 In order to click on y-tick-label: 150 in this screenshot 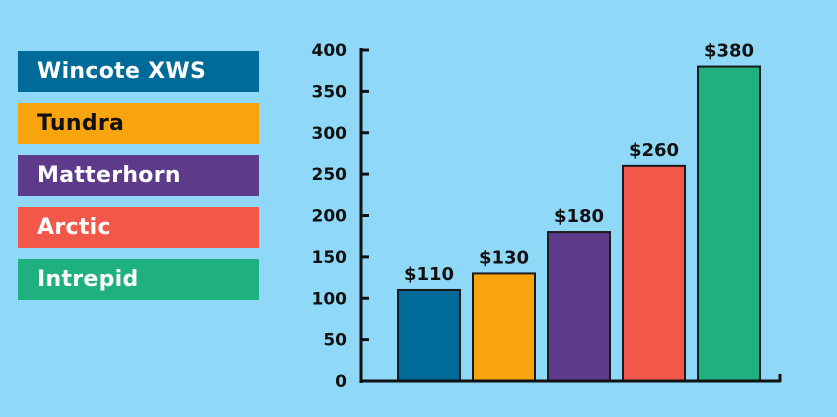, I will do `click(330, 258)`.